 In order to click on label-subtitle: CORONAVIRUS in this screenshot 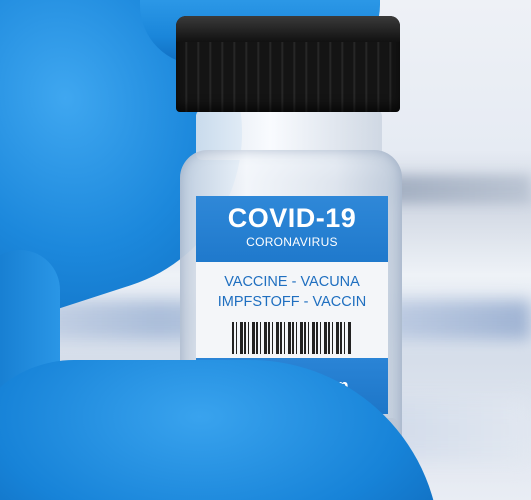, I will do `click(292, 242)`.